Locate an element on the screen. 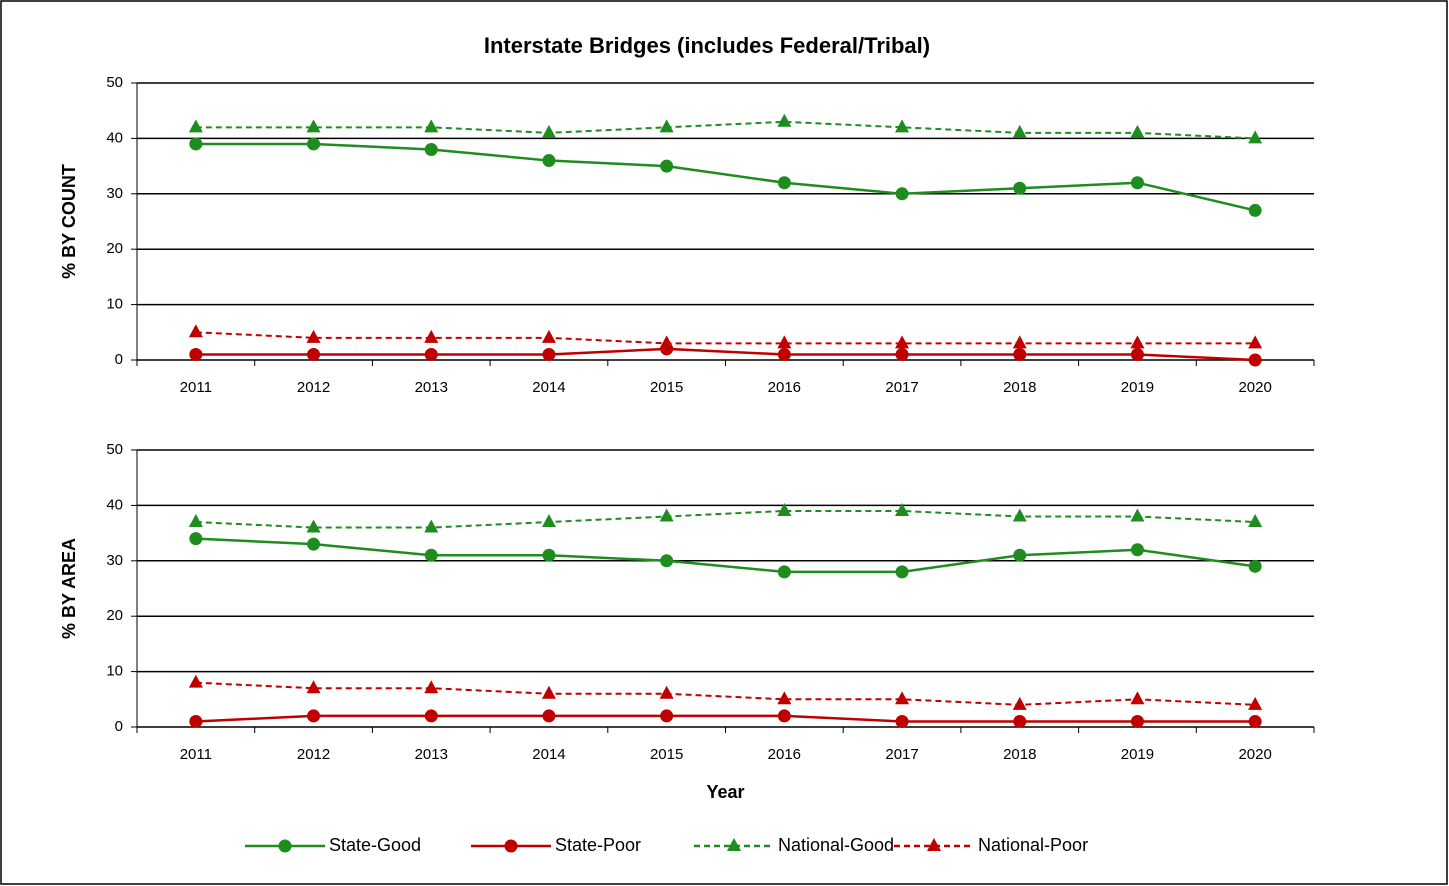  x-tick-label: 2018 is located at coordinates (1019, 754).